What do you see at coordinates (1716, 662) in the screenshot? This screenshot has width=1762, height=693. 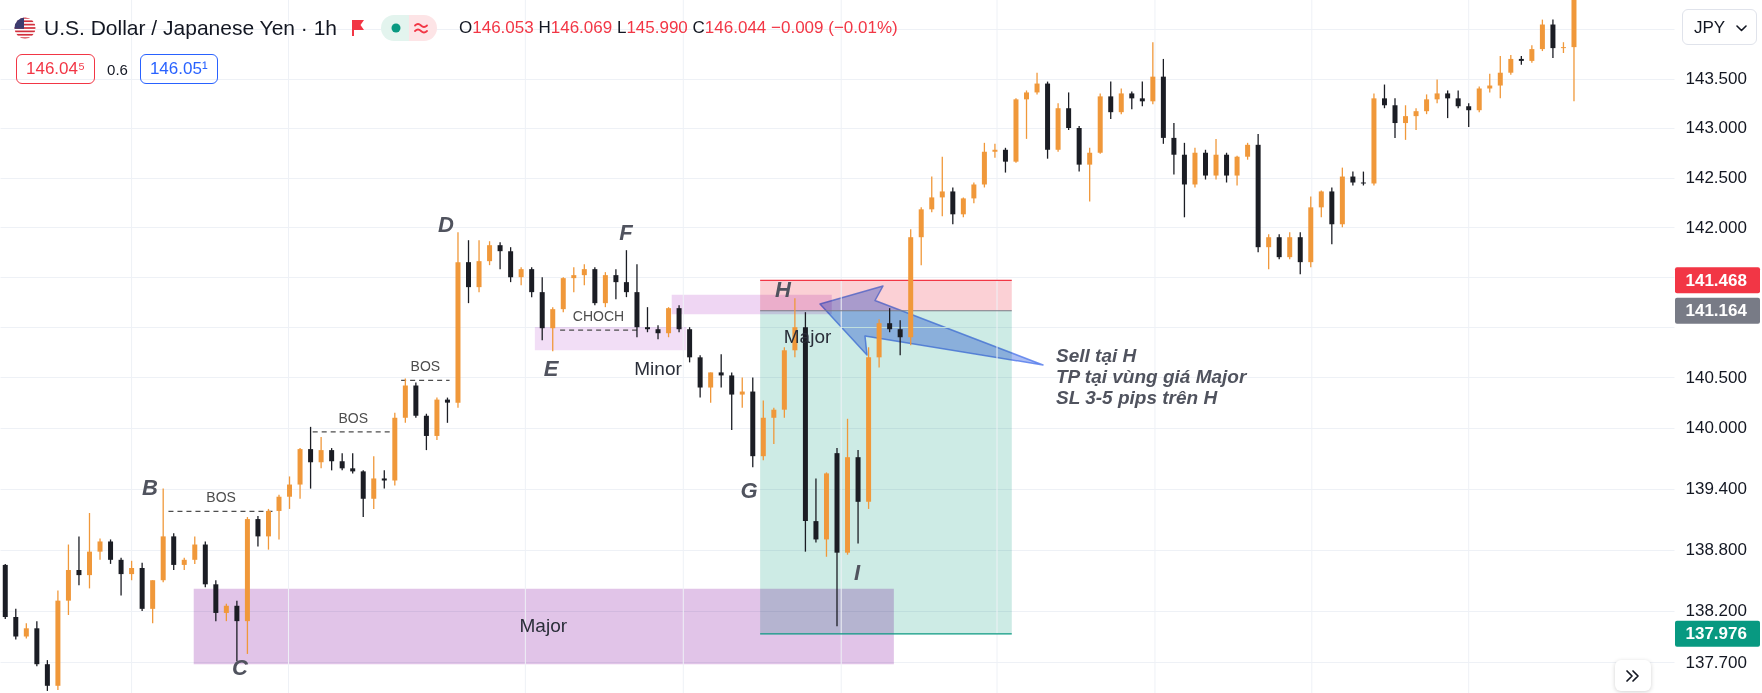 I see `y-tick-label: 137.700` at bounding box center [1716, 662].